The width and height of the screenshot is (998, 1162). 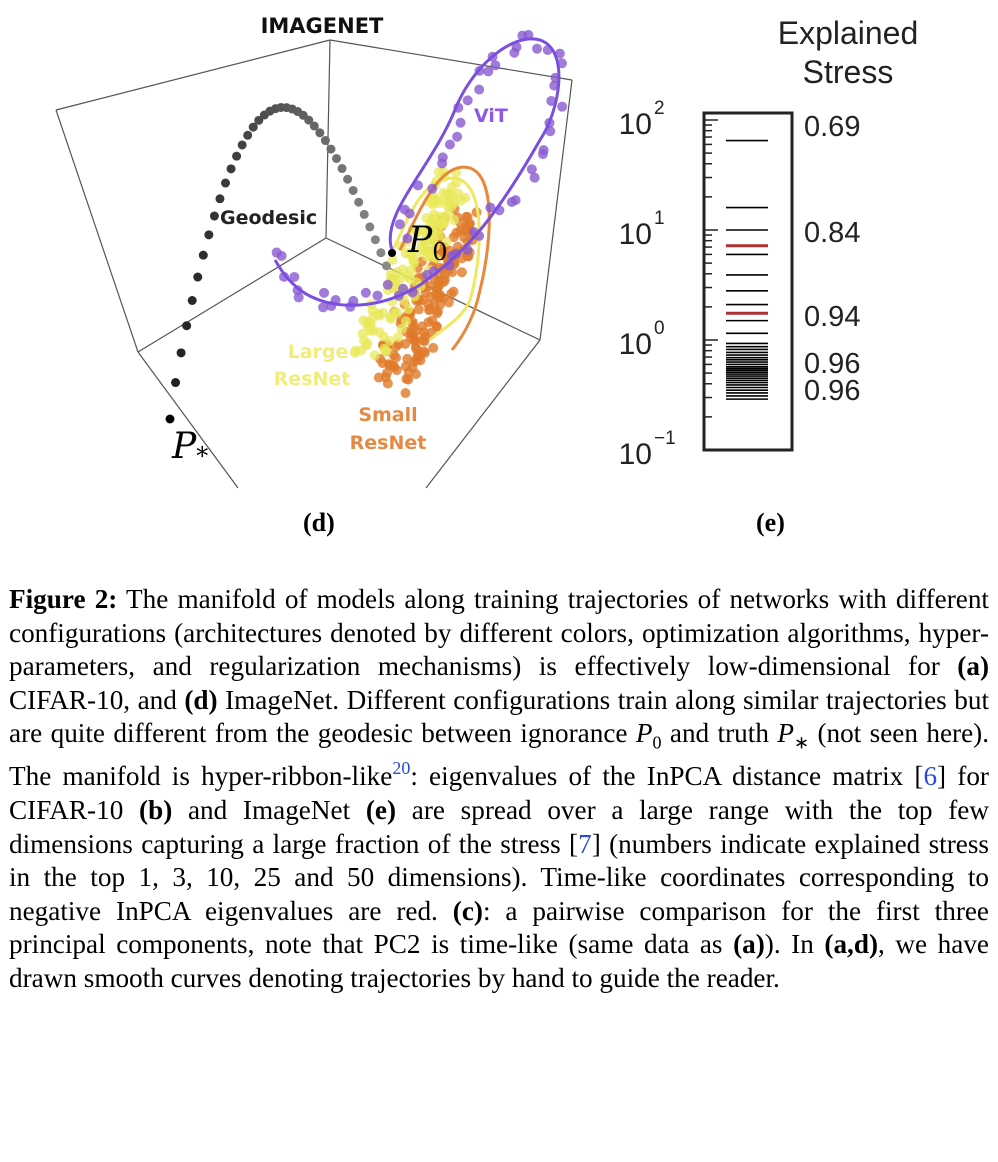 What do you see at coordinates (665, 438) in the screenshot?
I see `y-tick-label-exponent: −1` at bounding box center [665, 438].